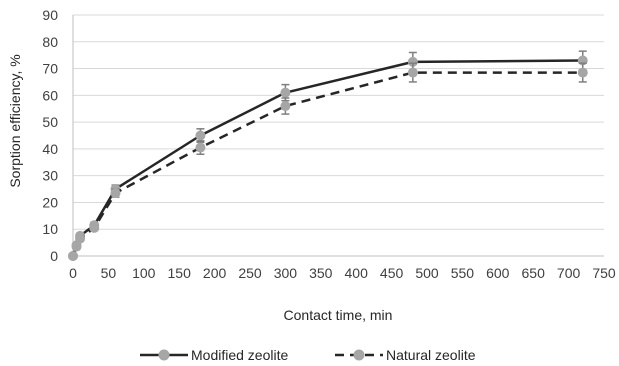 The height and width of the screenshot is (366, 619). Describe the element at coordinates (498, 273) in the screenshot. I see `x-tick-label: 600` at that location.